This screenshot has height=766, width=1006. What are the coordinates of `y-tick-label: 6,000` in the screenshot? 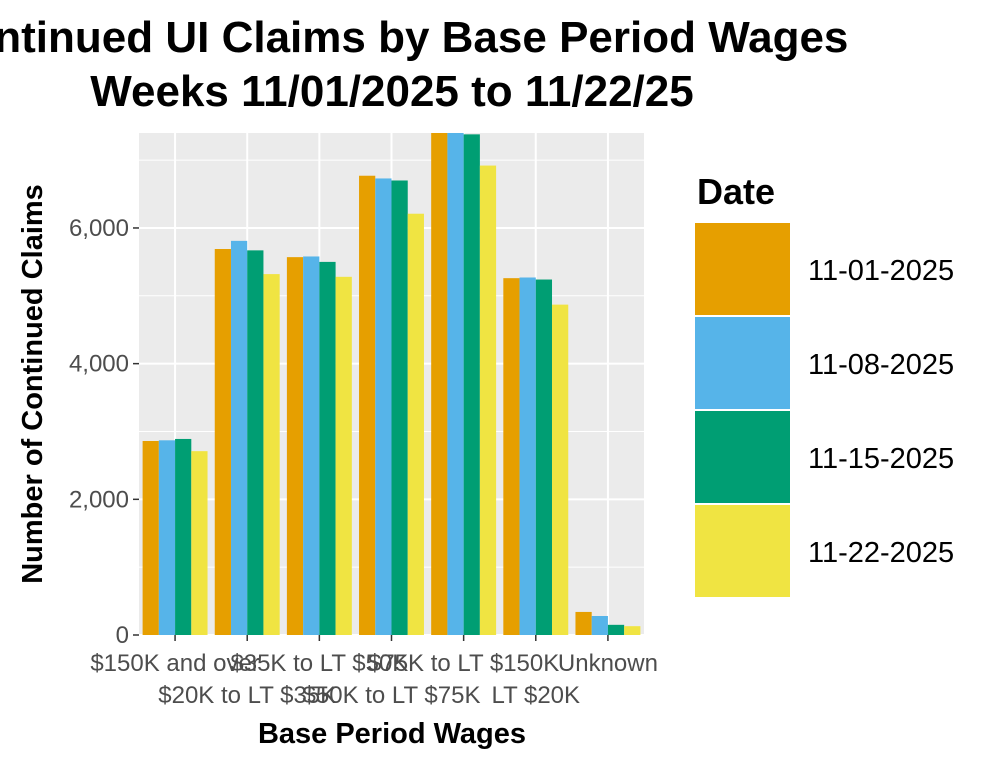 It's located at (99, 228).